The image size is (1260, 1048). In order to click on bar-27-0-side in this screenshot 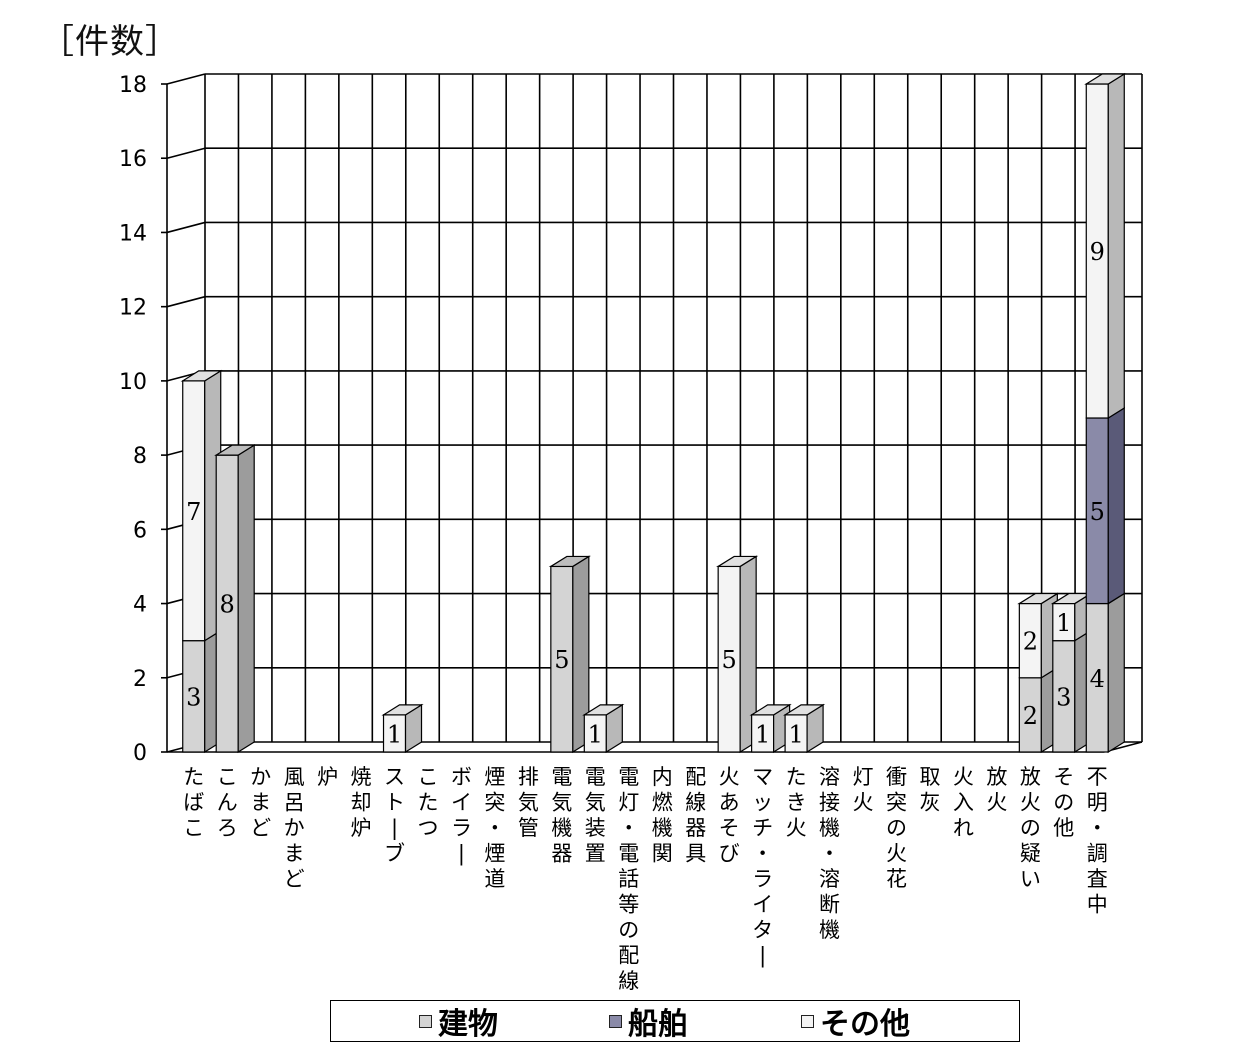, I will do `click(1116, 673)`.